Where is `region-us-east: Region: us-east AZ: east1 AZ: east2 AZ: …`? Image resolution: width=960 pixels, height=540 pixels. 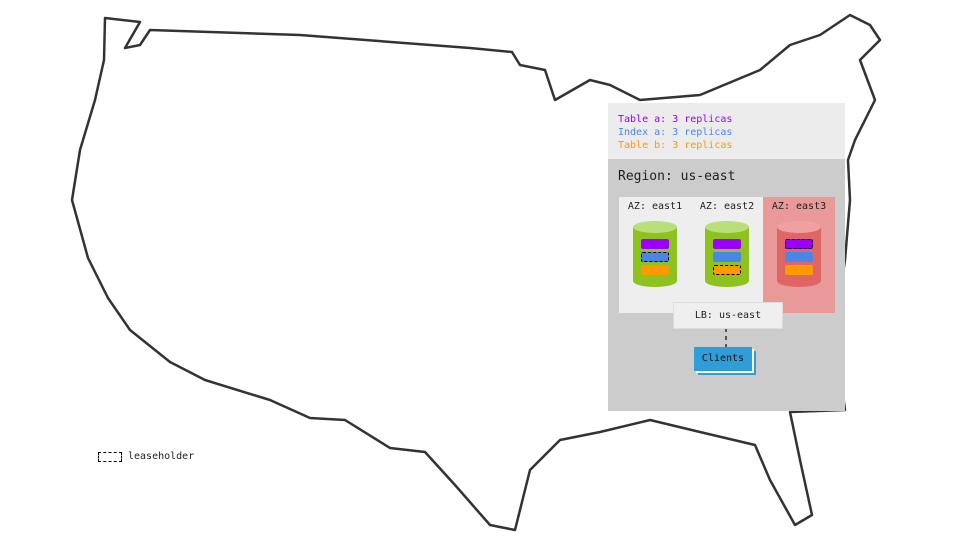 region-us-east: Region: us-east AZ: east1 AZ: east2 AZ: … is located at coordinates (726, 285).